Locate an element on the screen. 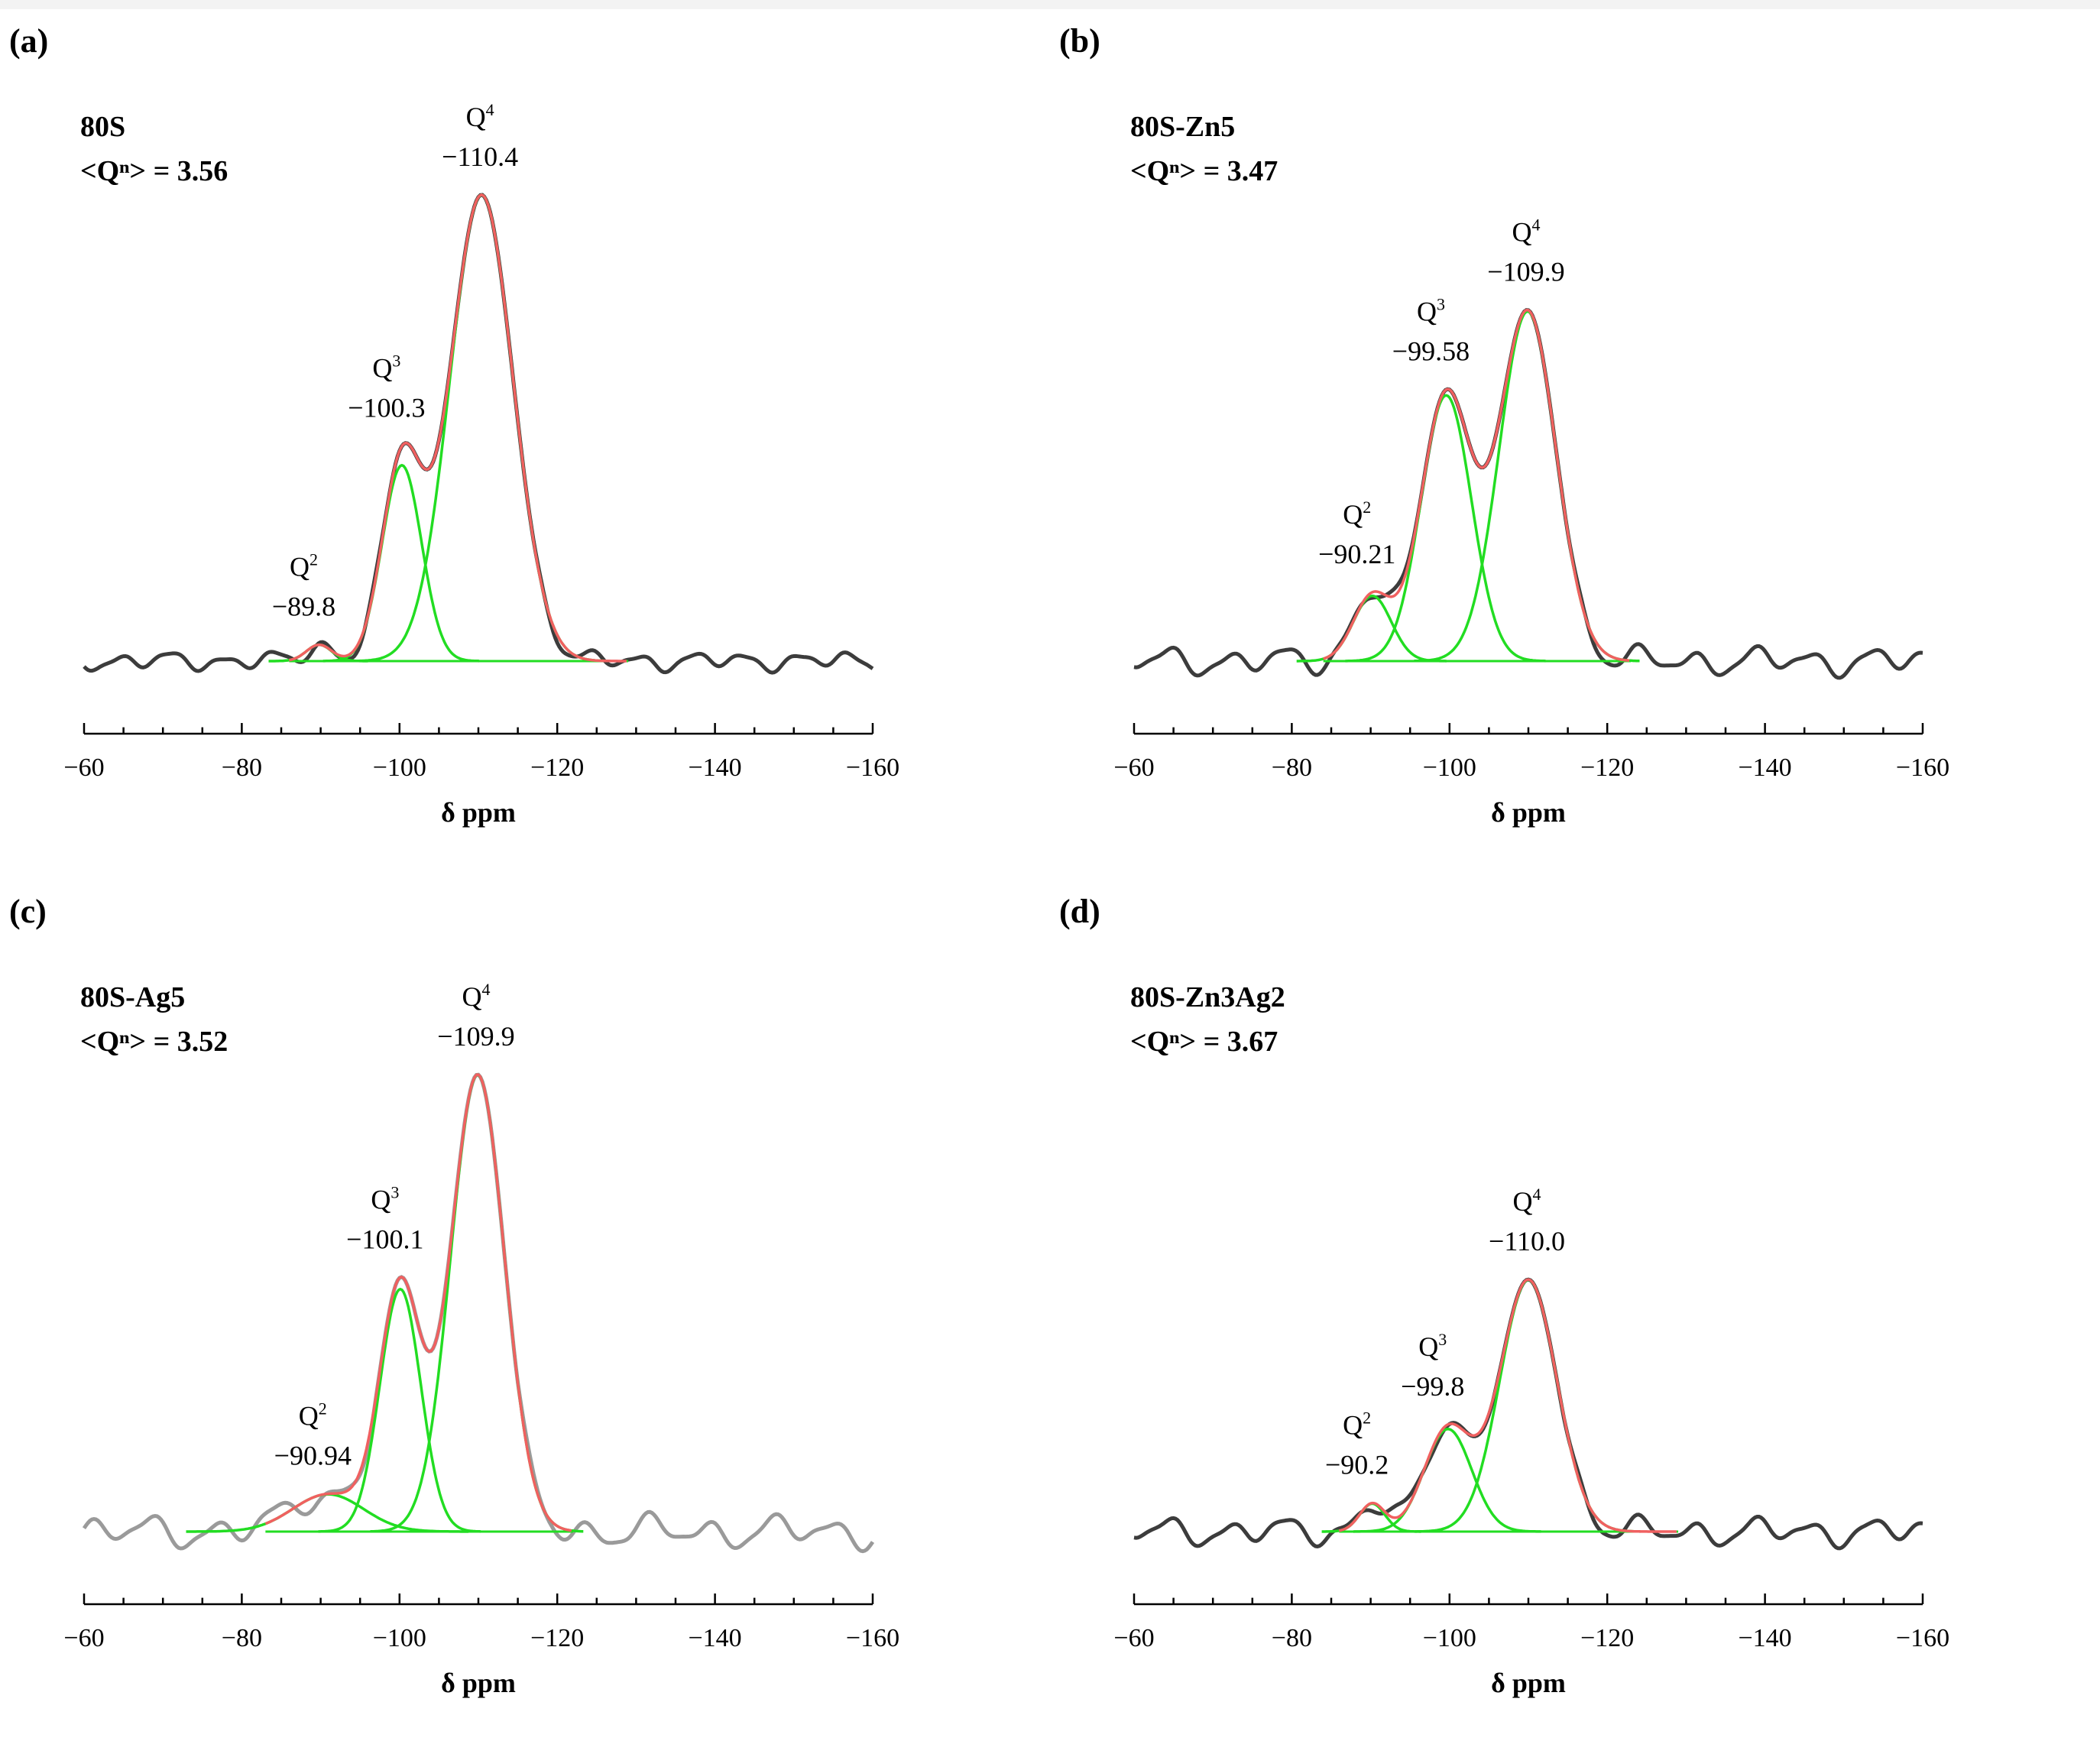 The image size is (2100, 1741). panel-label: (c) is located at coordinates (28, 911).